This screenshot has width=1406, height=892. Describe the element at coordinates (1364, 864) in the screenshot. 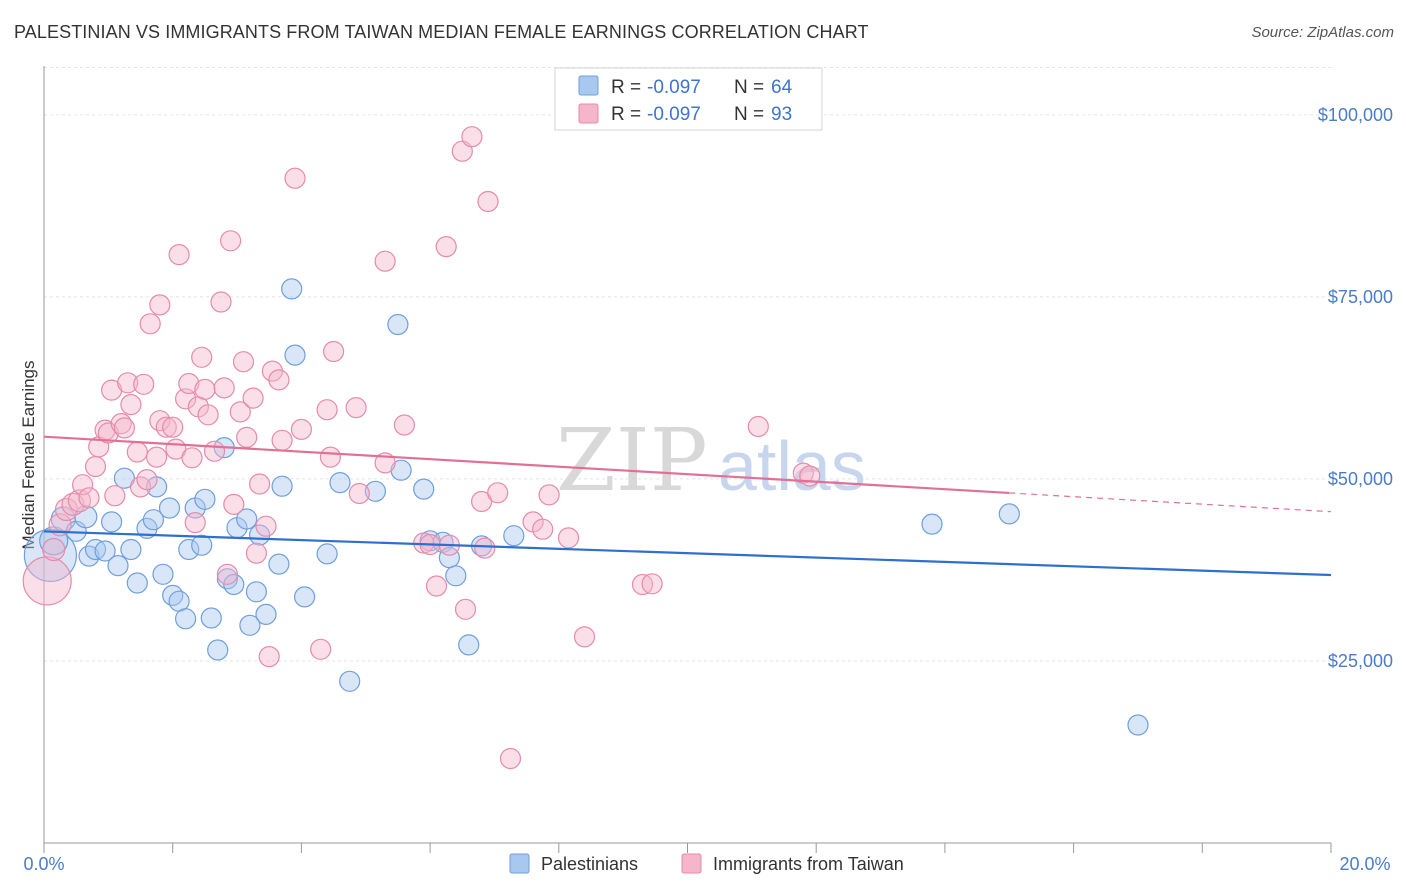

I see `x-tick-label-max: 20.0%` at that location.